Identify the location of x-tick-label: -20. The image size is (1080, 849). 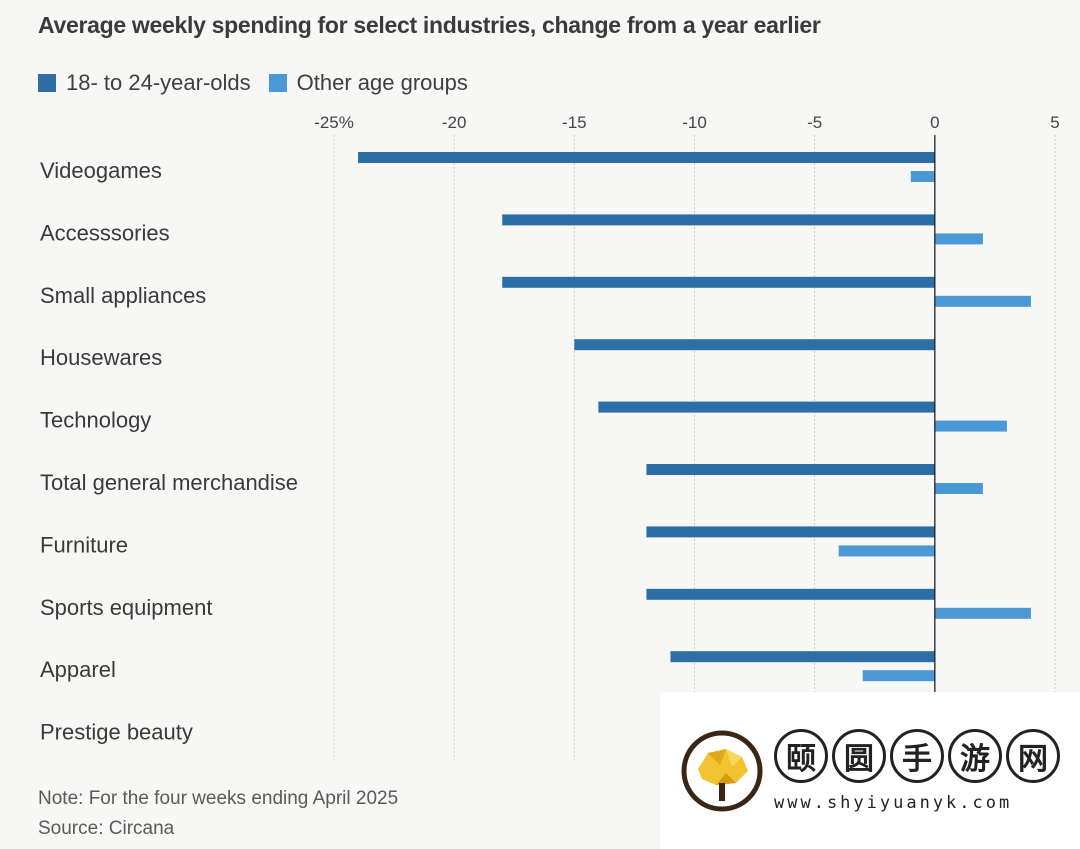
(454, 122).